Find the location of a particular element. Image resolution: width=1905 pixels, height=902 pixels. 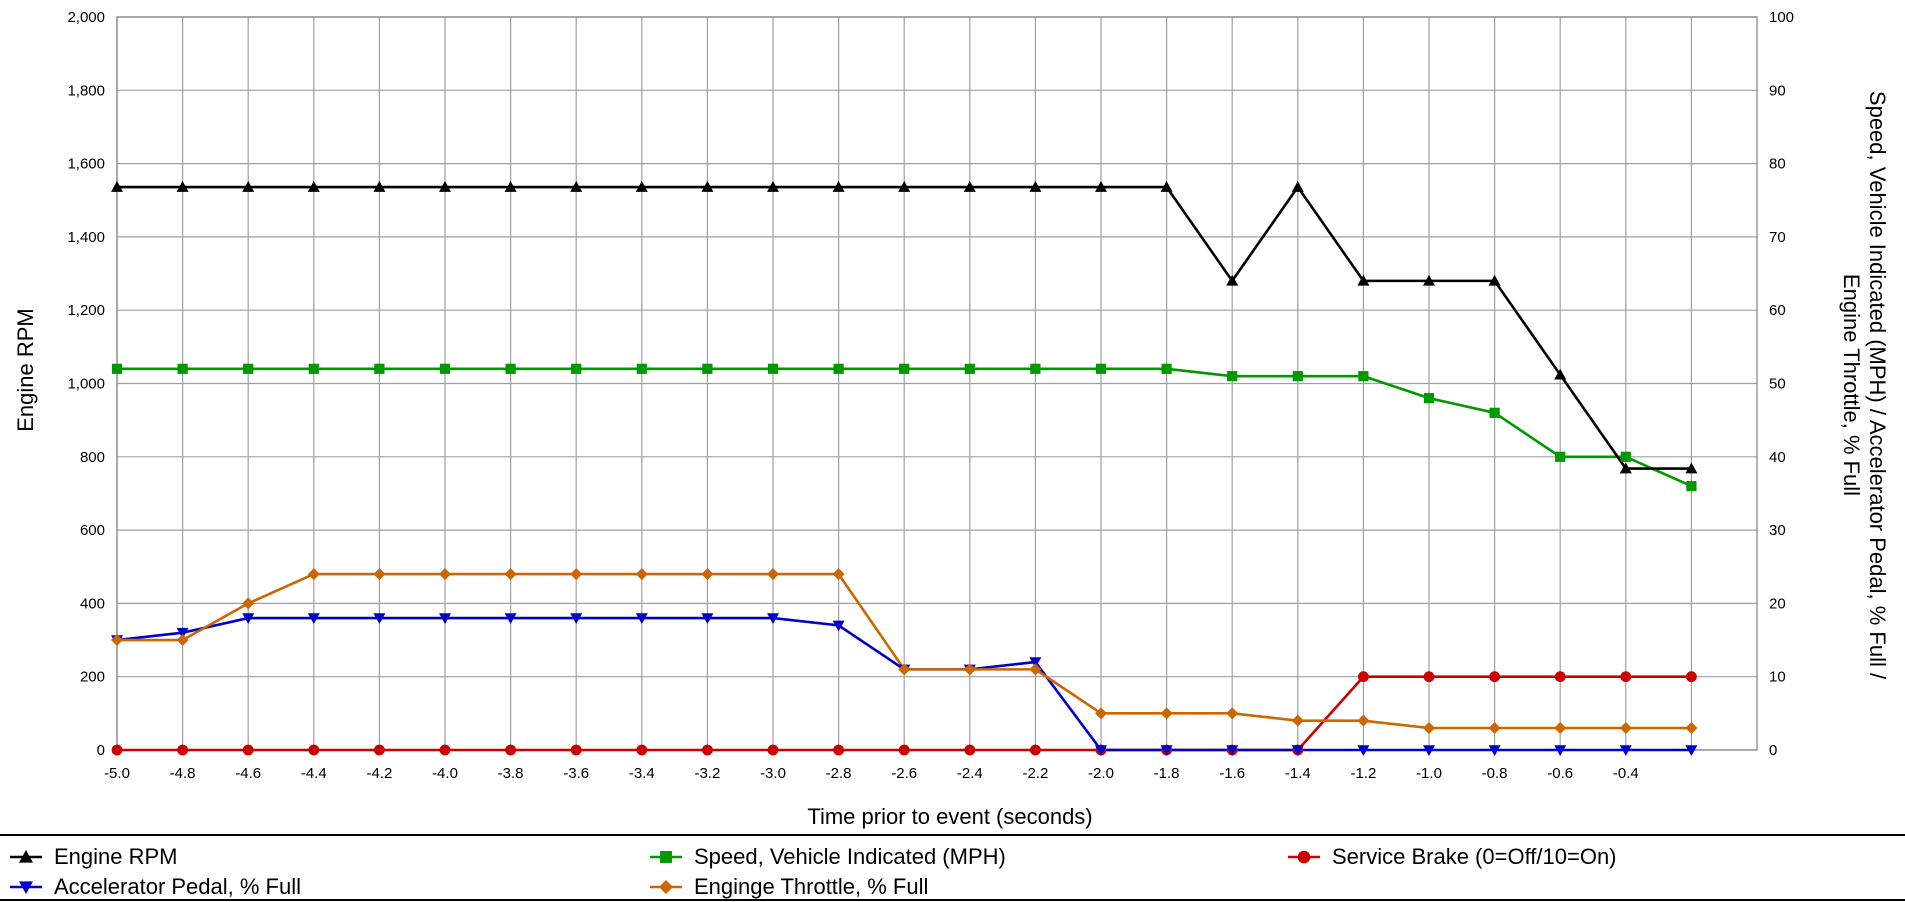

y-left-tick-label: 1,000 is located at coordinates (86, 384).